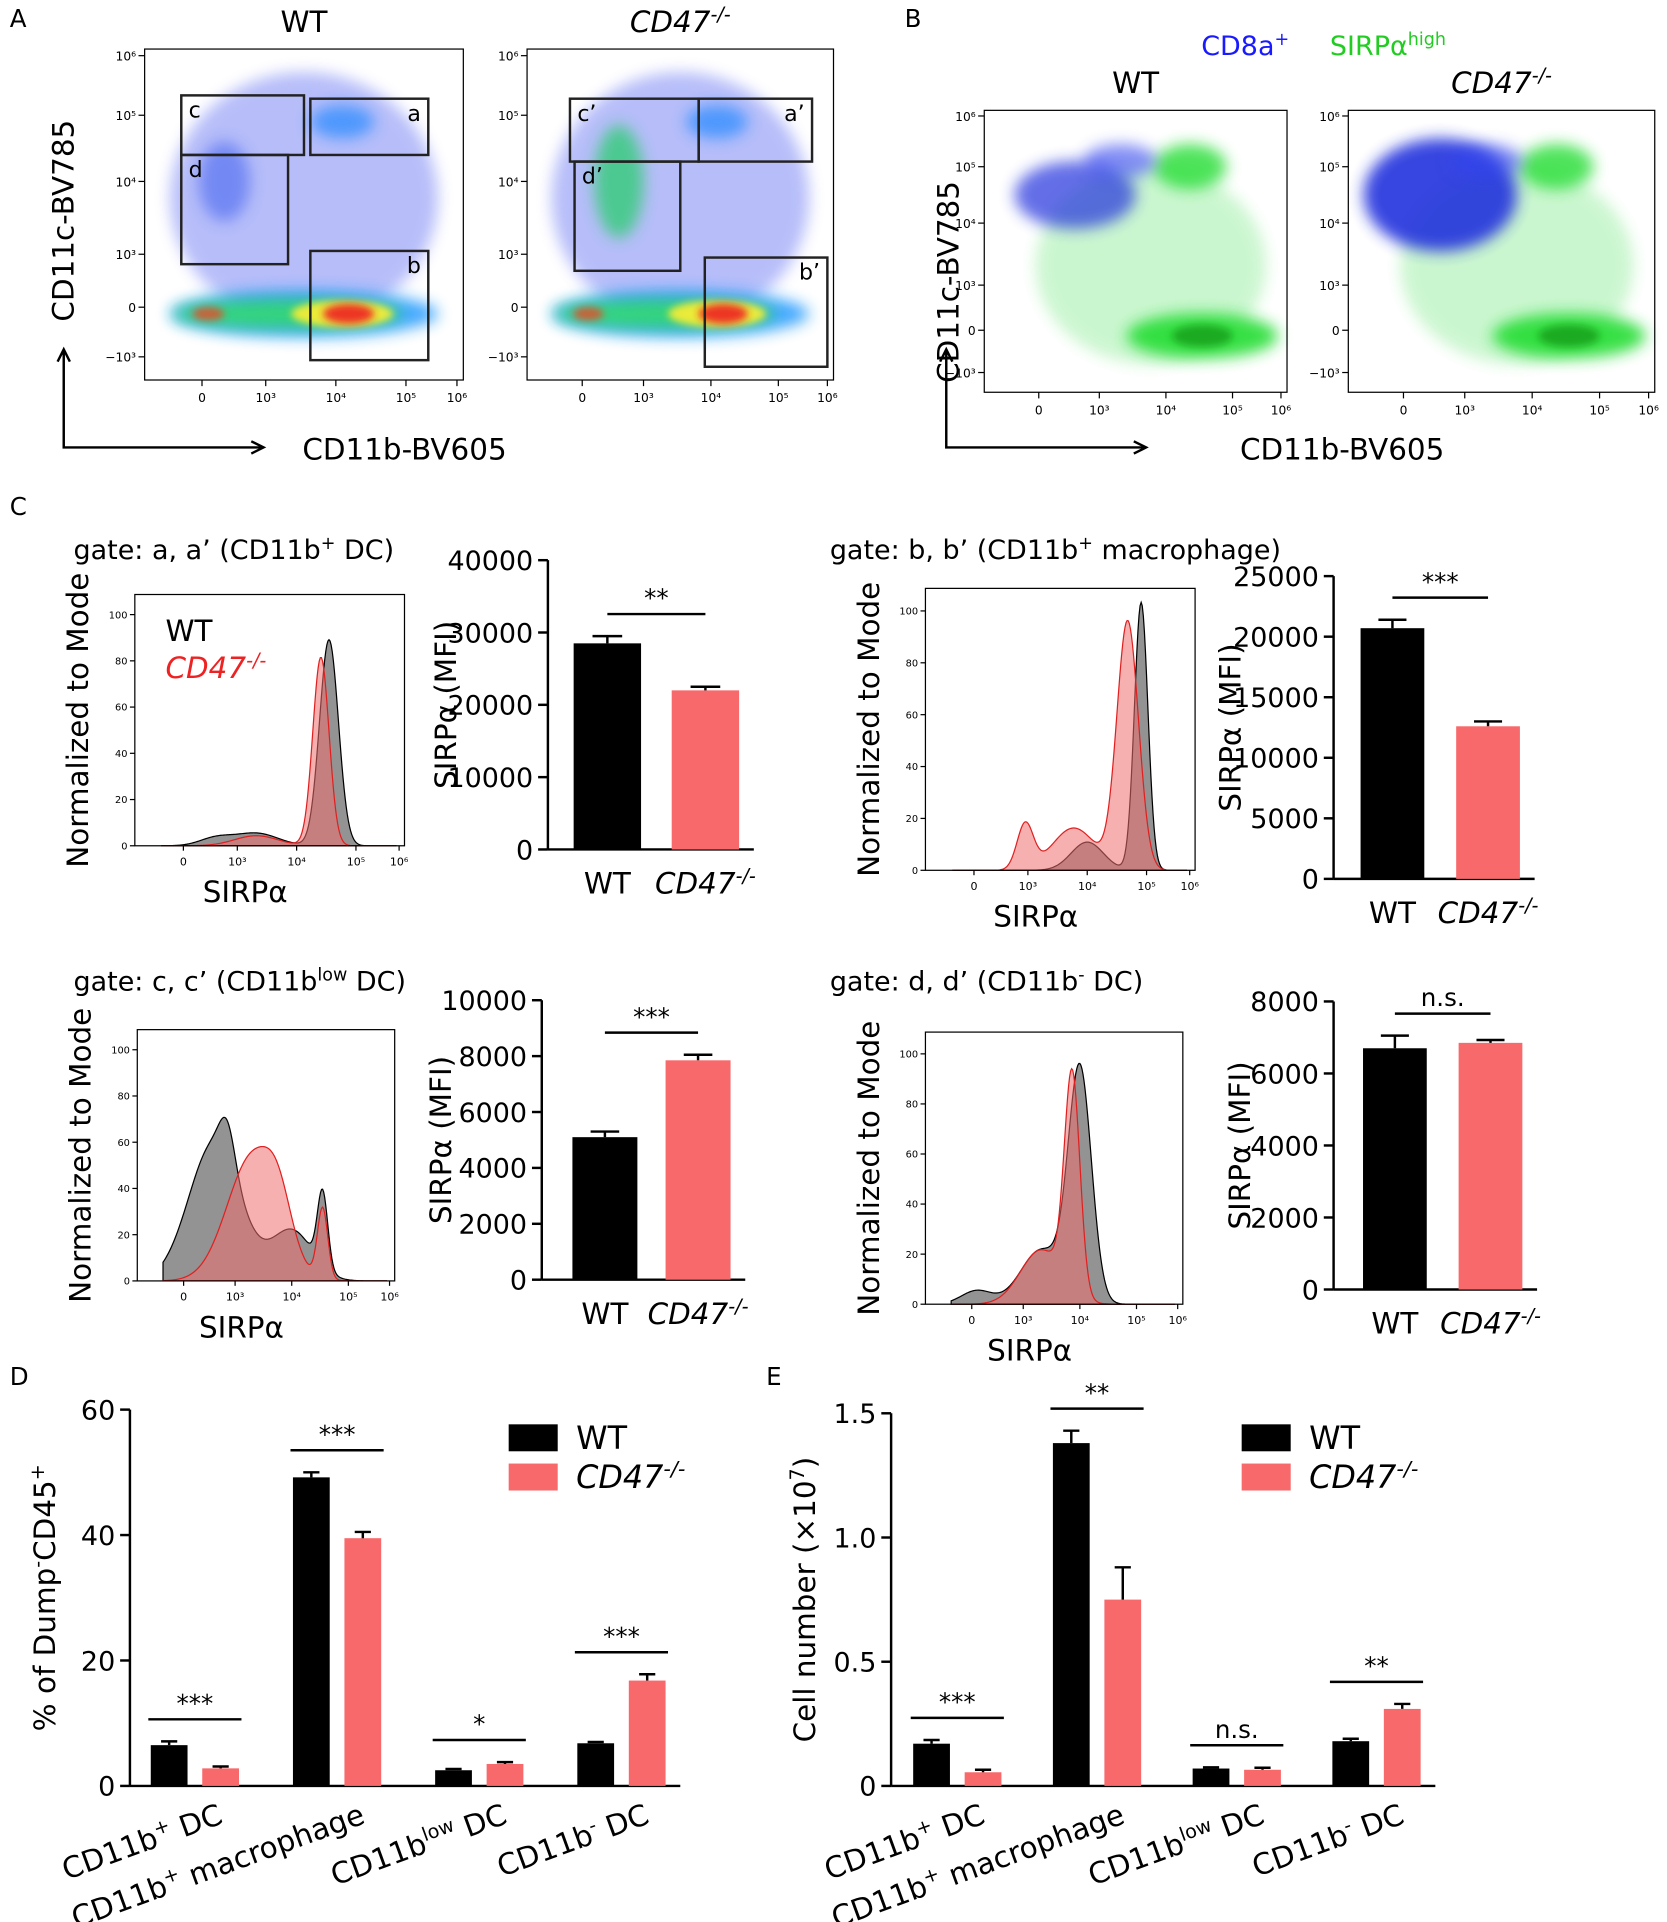 The height and width of the screenshot is (1922, 1667). What do you see at coordinates (773, 1376) in the screenshot?
I see `panel-label: E` at bounding box center [773, 1376].